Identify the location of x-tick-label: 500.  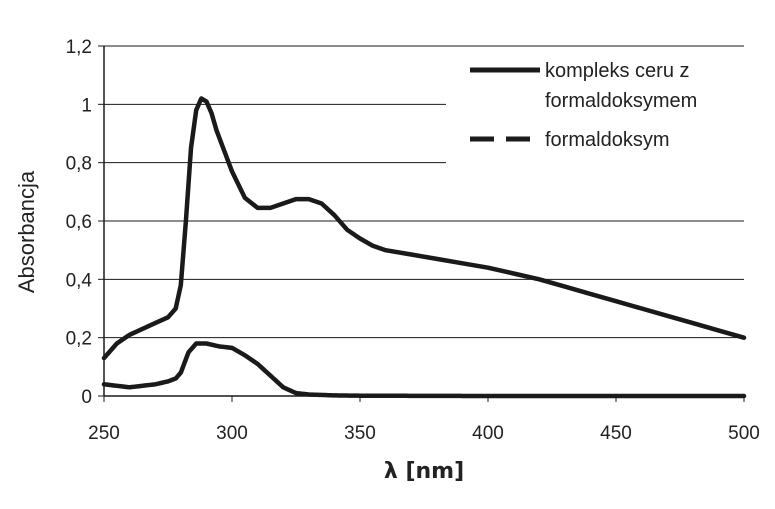
(744, 433).